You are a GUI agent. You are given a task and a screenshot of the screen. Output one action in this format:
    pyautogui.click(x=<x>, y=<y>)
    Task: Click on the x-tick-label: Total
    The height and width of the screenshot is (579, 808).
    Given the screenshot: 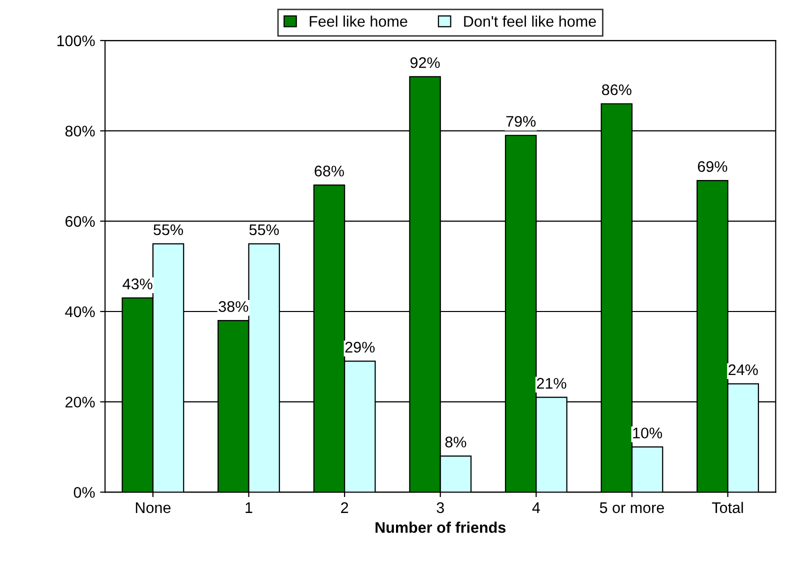 What is the action you would take?
    pyautogui.click(x=727, y=508)
    